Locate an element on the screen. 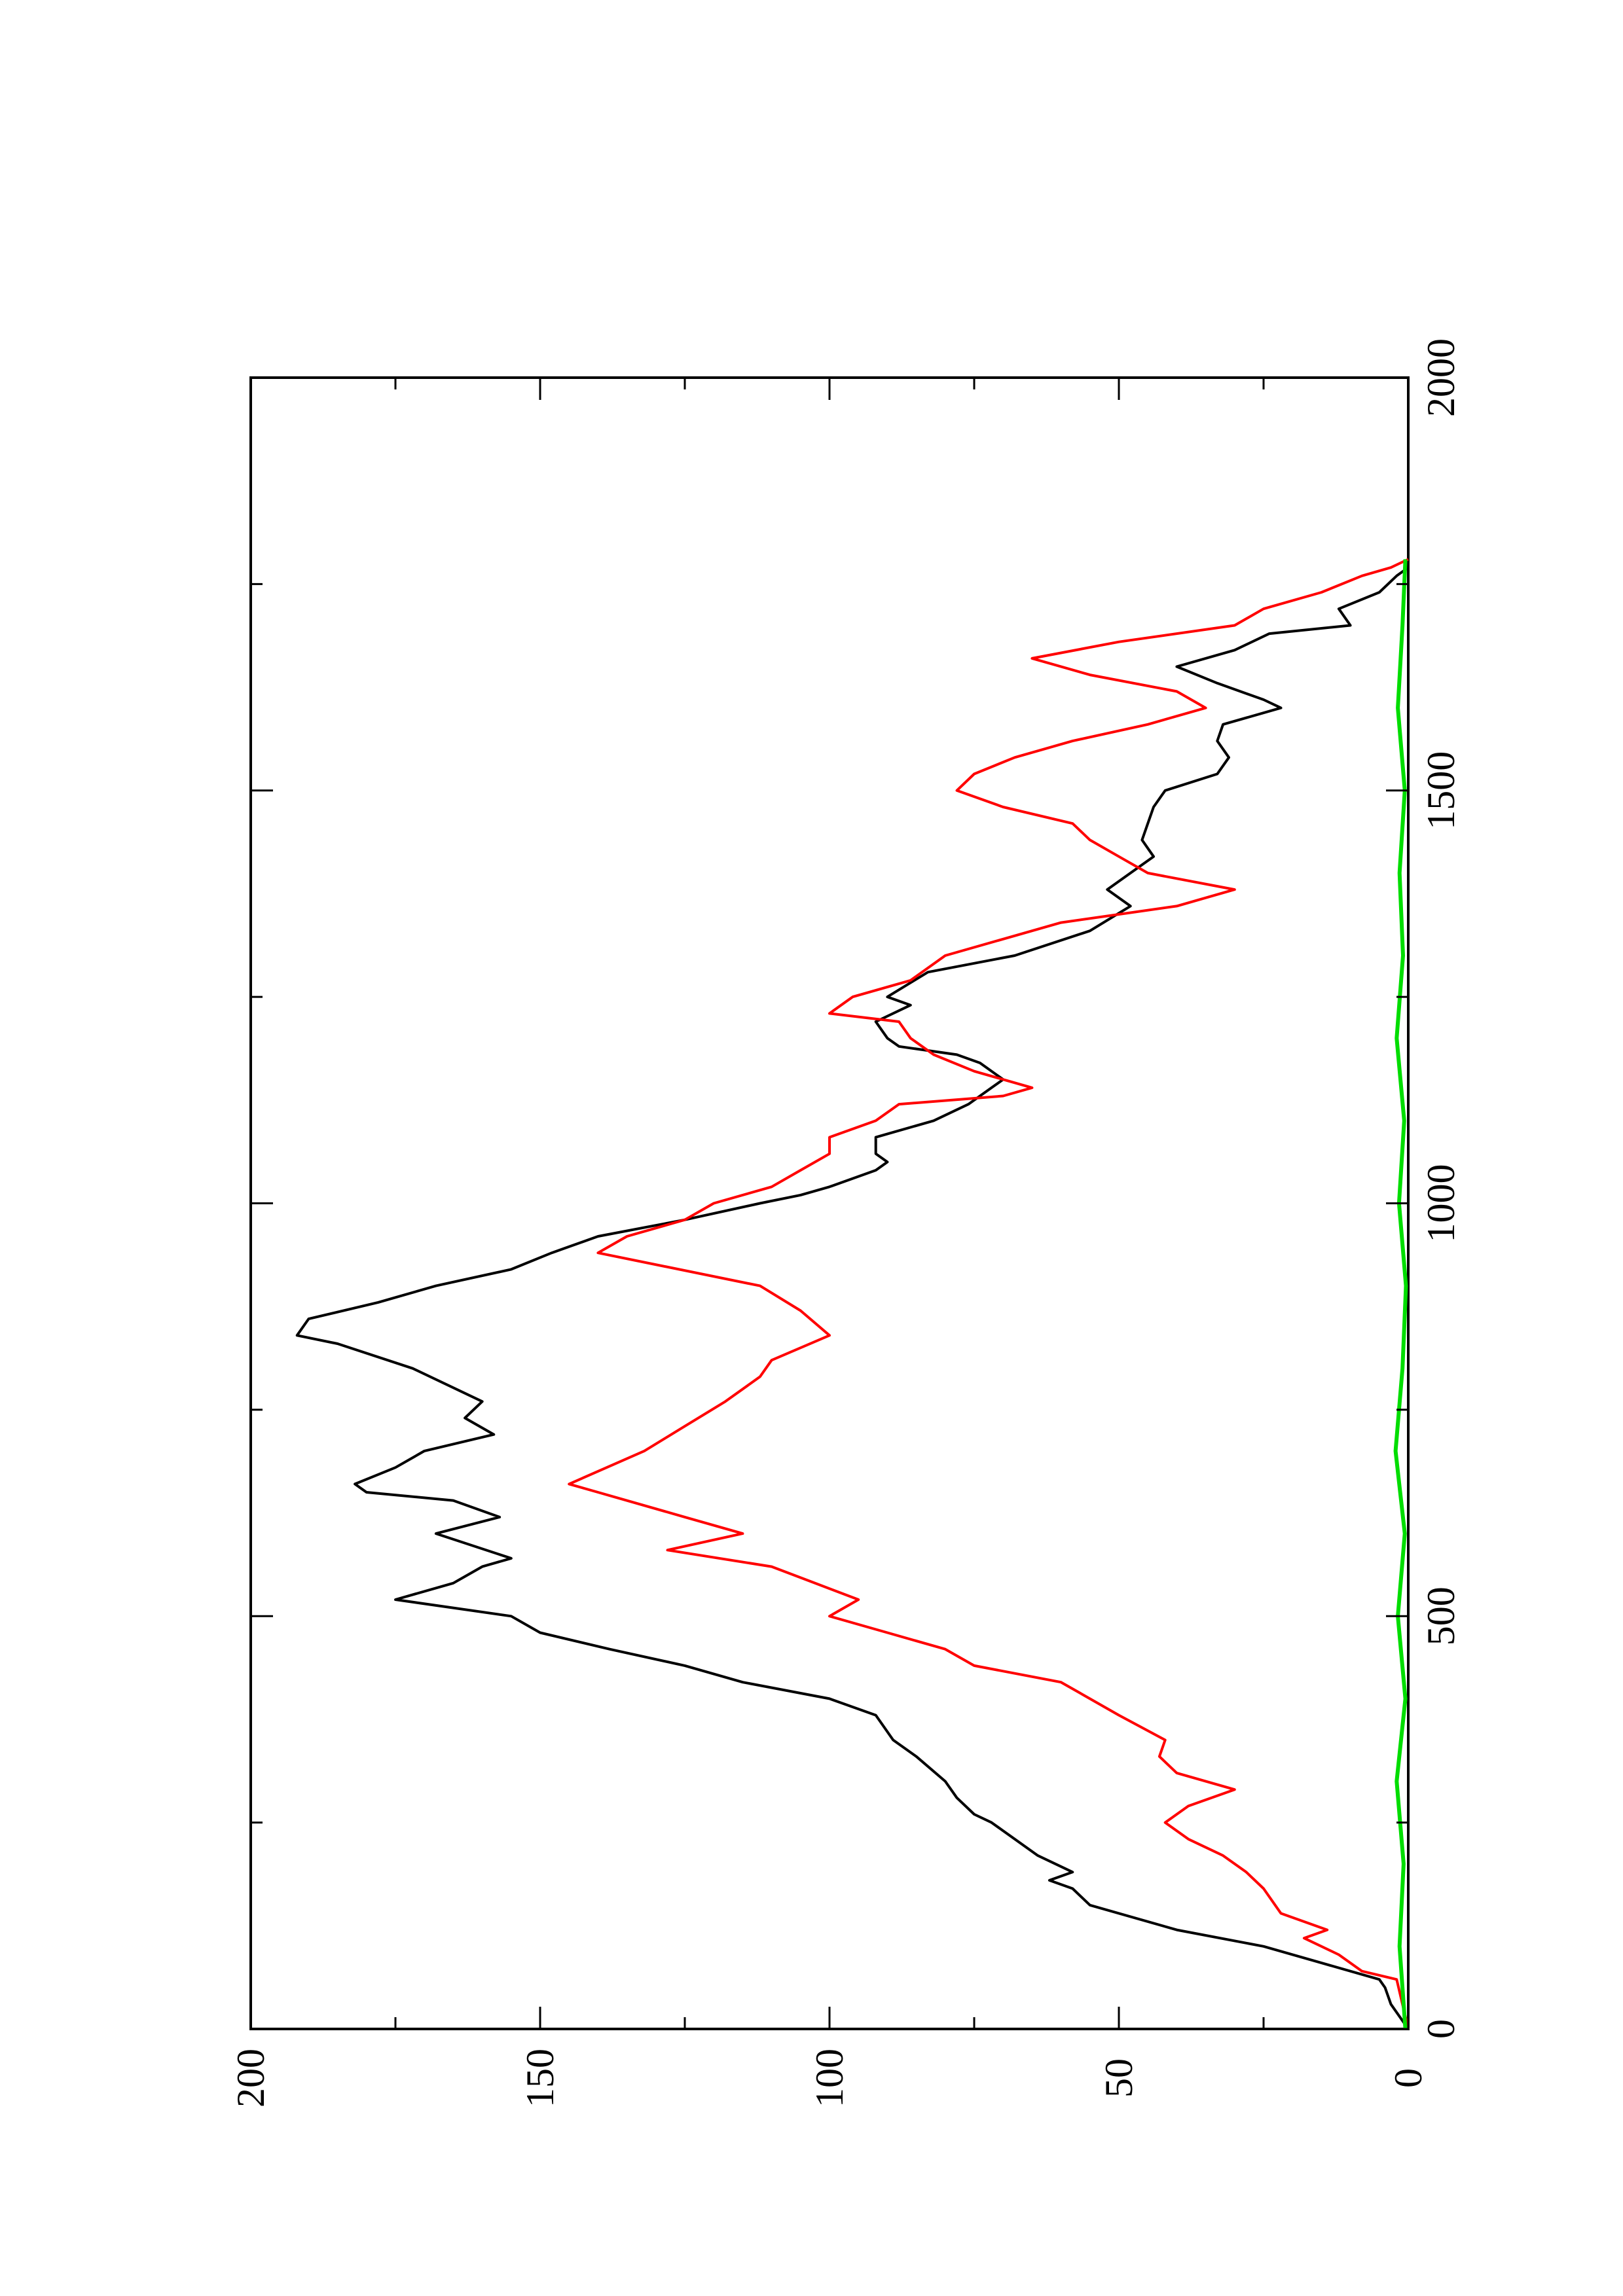 The width and height of the screenshot is (1623, 2296). x-tick-label: 1000 is located at coordinates (1441, 1203).